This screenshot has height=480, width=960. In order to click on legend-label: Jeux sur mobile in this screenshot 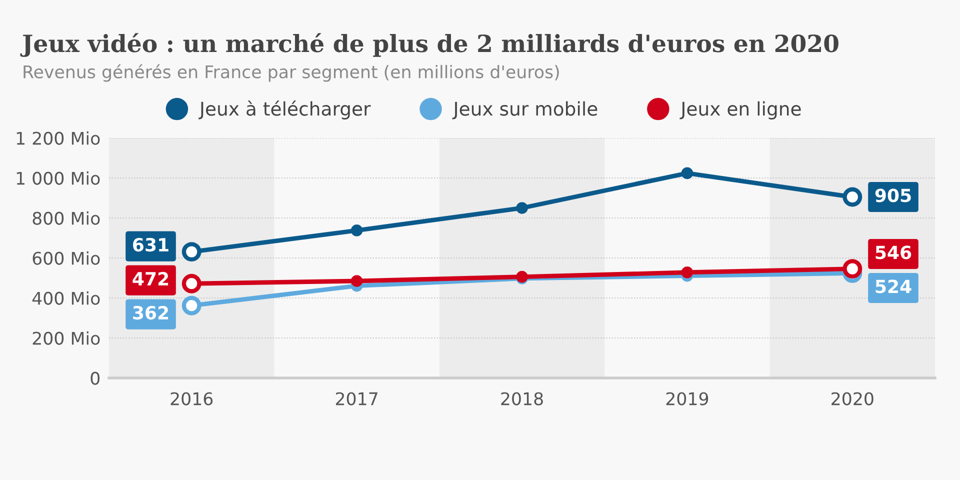, I will do `click(525, 110)`.